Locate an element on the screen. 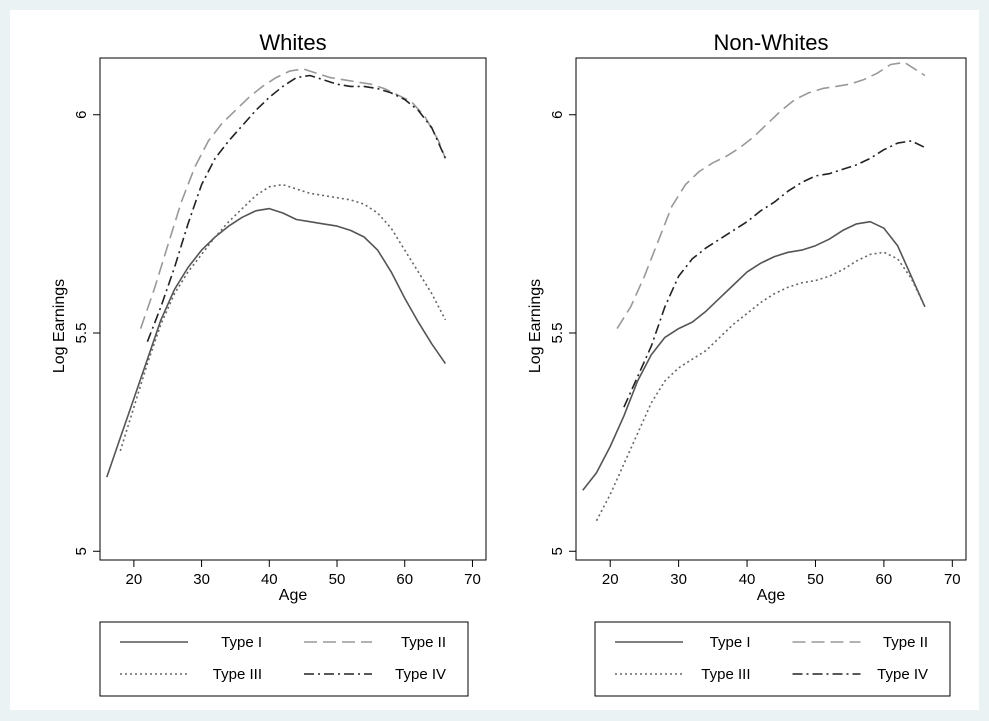  chart-title: Whites is located at coordinates (292, 42).